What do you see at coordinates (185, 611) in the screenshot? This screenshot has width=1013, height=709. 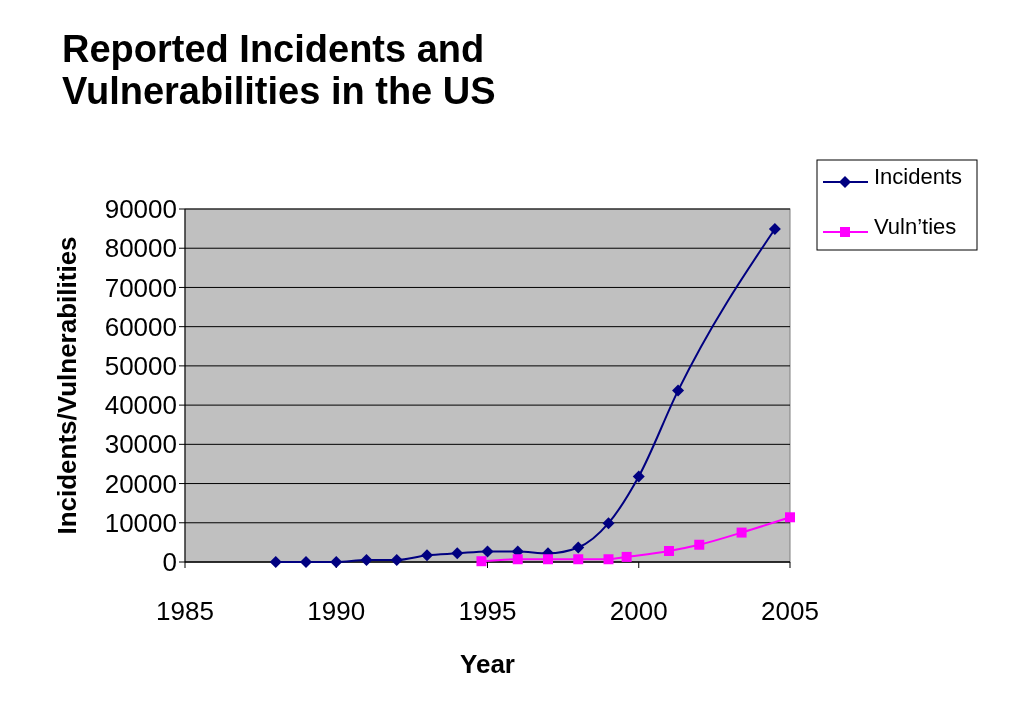 I see `x-tick-label: 1985` at bounding box center [185, 611].